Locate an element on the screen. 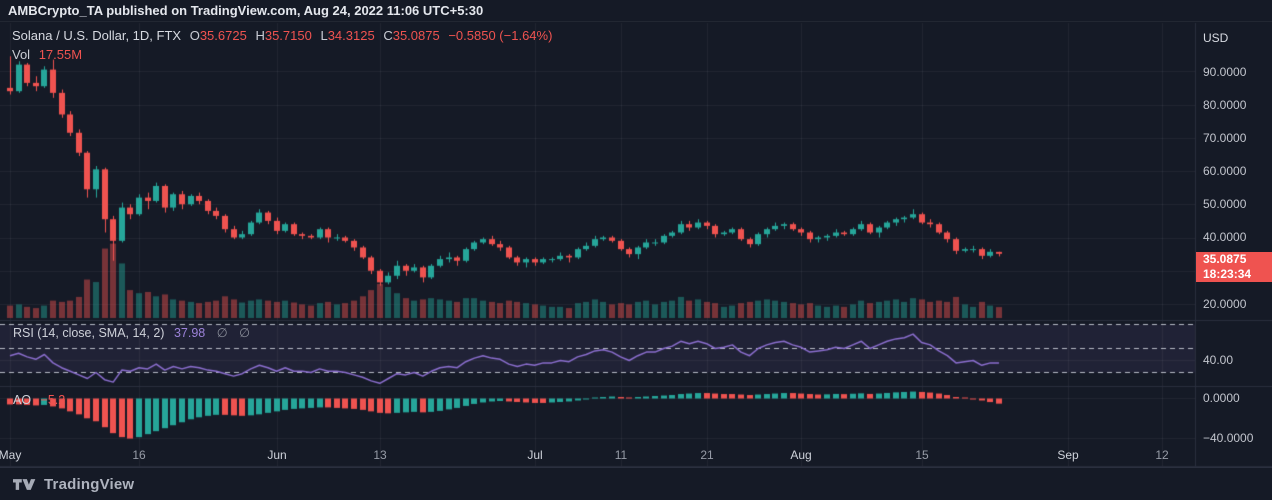 The image size is (1272, 500). ao-indicator-legend: AO −5.2 is located at coordinates (39, 400).